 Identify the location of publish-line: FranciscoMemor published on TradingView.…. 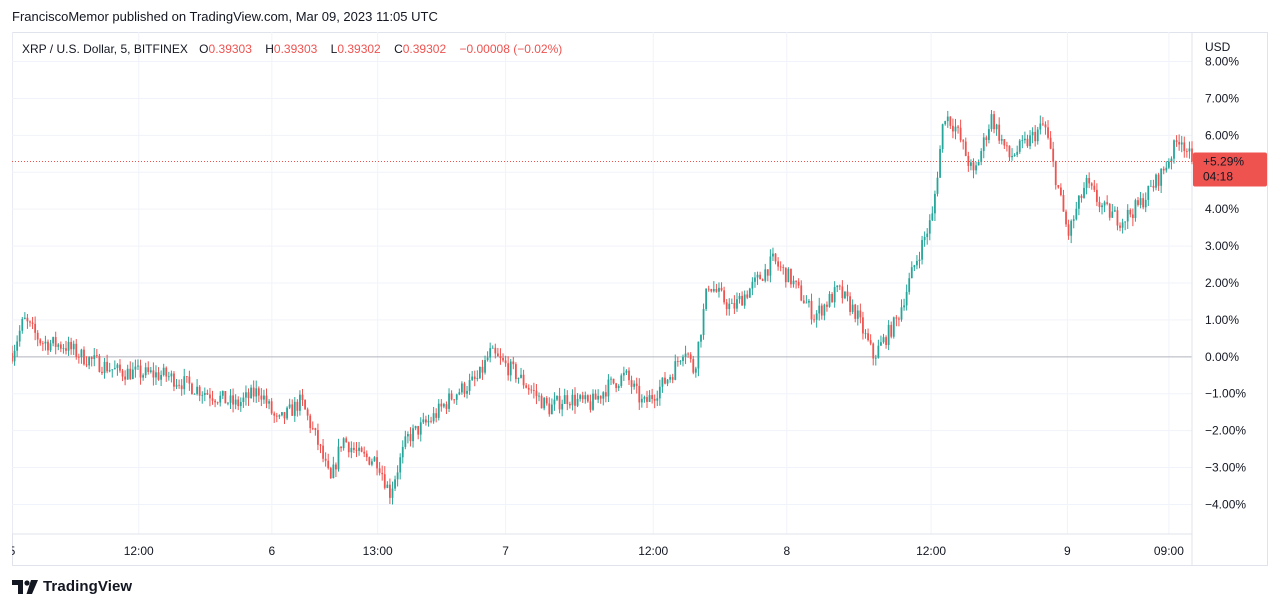
(225, 16).